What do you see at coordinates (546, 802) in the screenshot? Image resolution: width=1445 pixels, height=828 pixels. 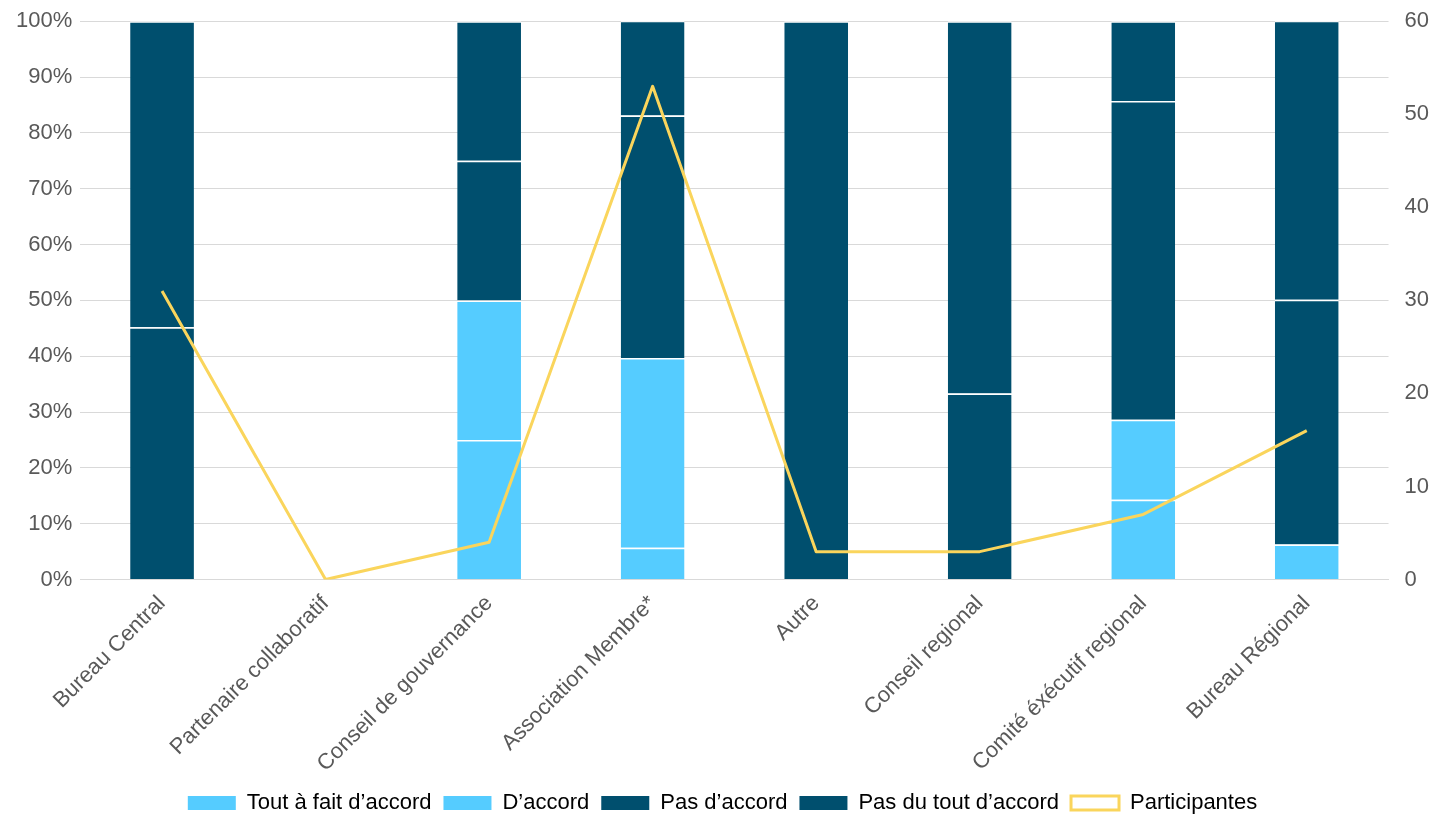 I see `legend-label: D’accord` at bounding box center [546, 802].